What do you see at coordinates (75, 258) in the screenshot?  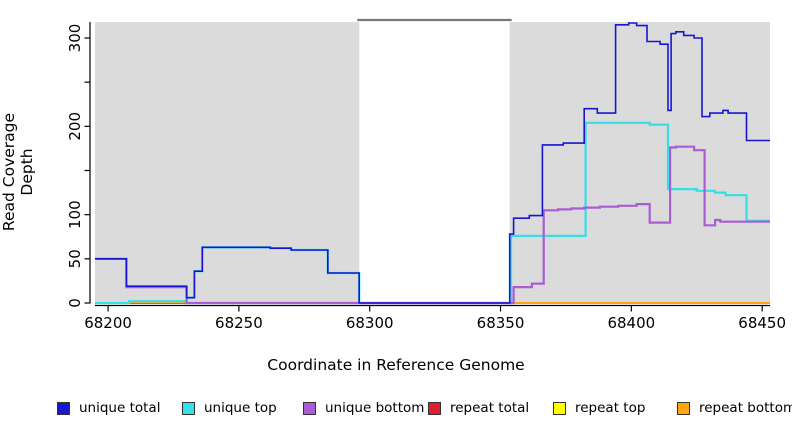 I see `y-tick-label: 50` at bounding box center [75, 258].